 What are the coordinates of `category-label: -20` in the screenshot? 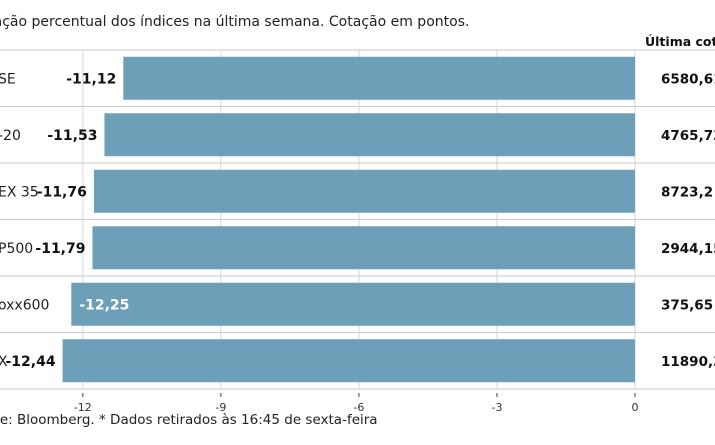 It's located at (10, 136).